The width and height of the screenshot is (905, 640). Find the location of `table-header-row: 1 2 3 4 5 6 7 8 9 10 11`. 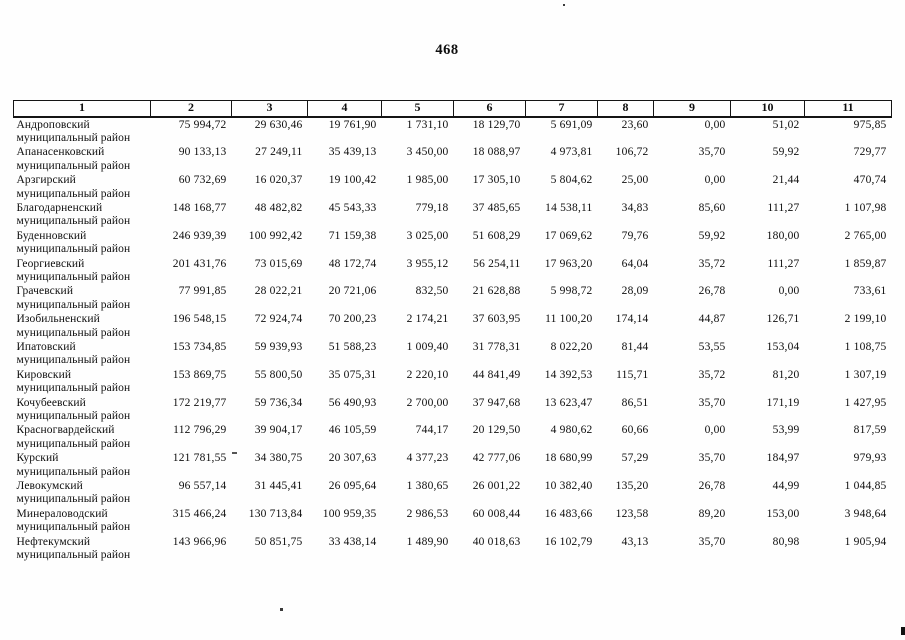

table-header-row: 1 2 3 4 5 6 7 8 9 10 11 is located at coordinates (452, 109).